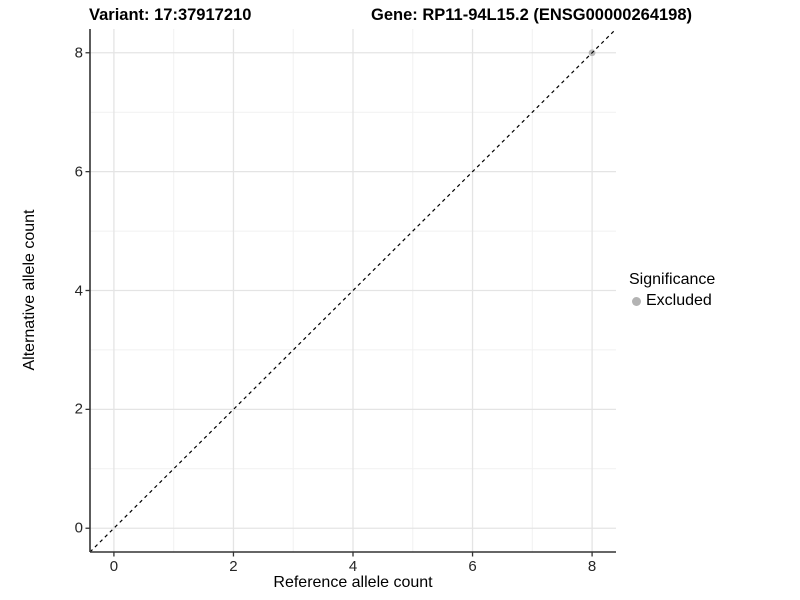  I want to click on x-tick-label: 4, so click(353, 566).